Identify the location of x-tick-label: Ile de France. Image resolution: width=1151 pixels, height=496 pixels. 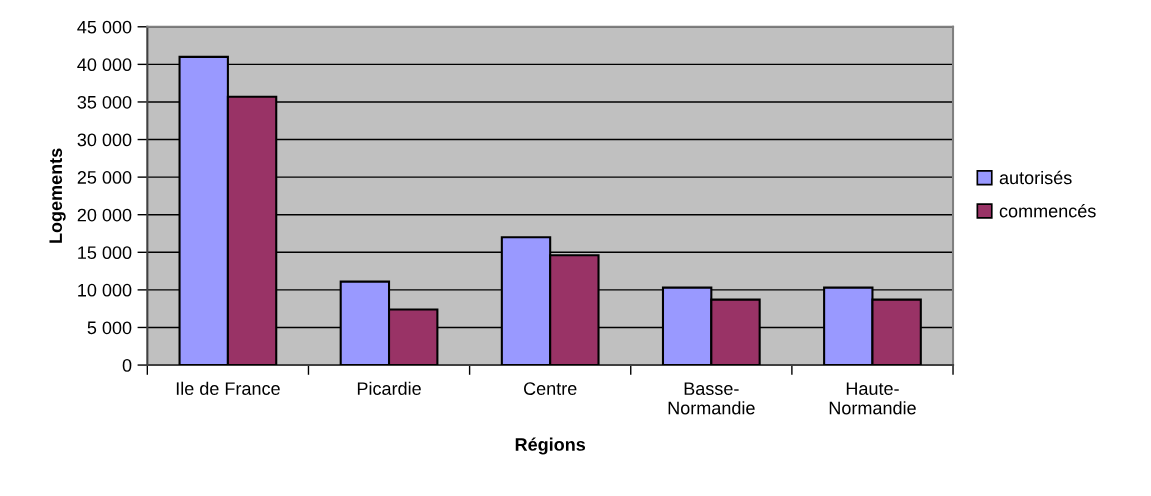
(228, 388).